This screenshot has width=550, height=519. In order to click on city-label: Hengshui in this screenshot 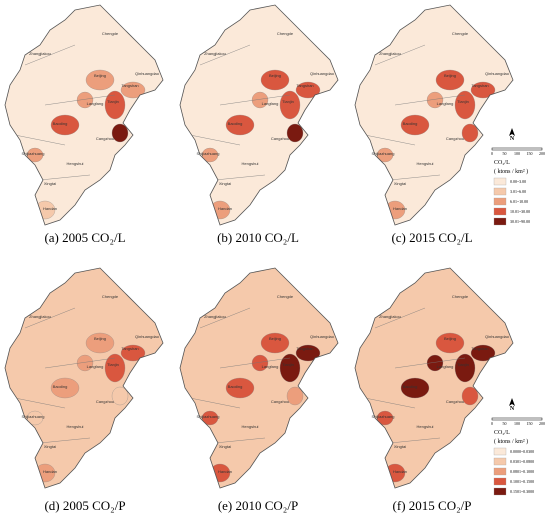, I will do `click(250, 163)`.